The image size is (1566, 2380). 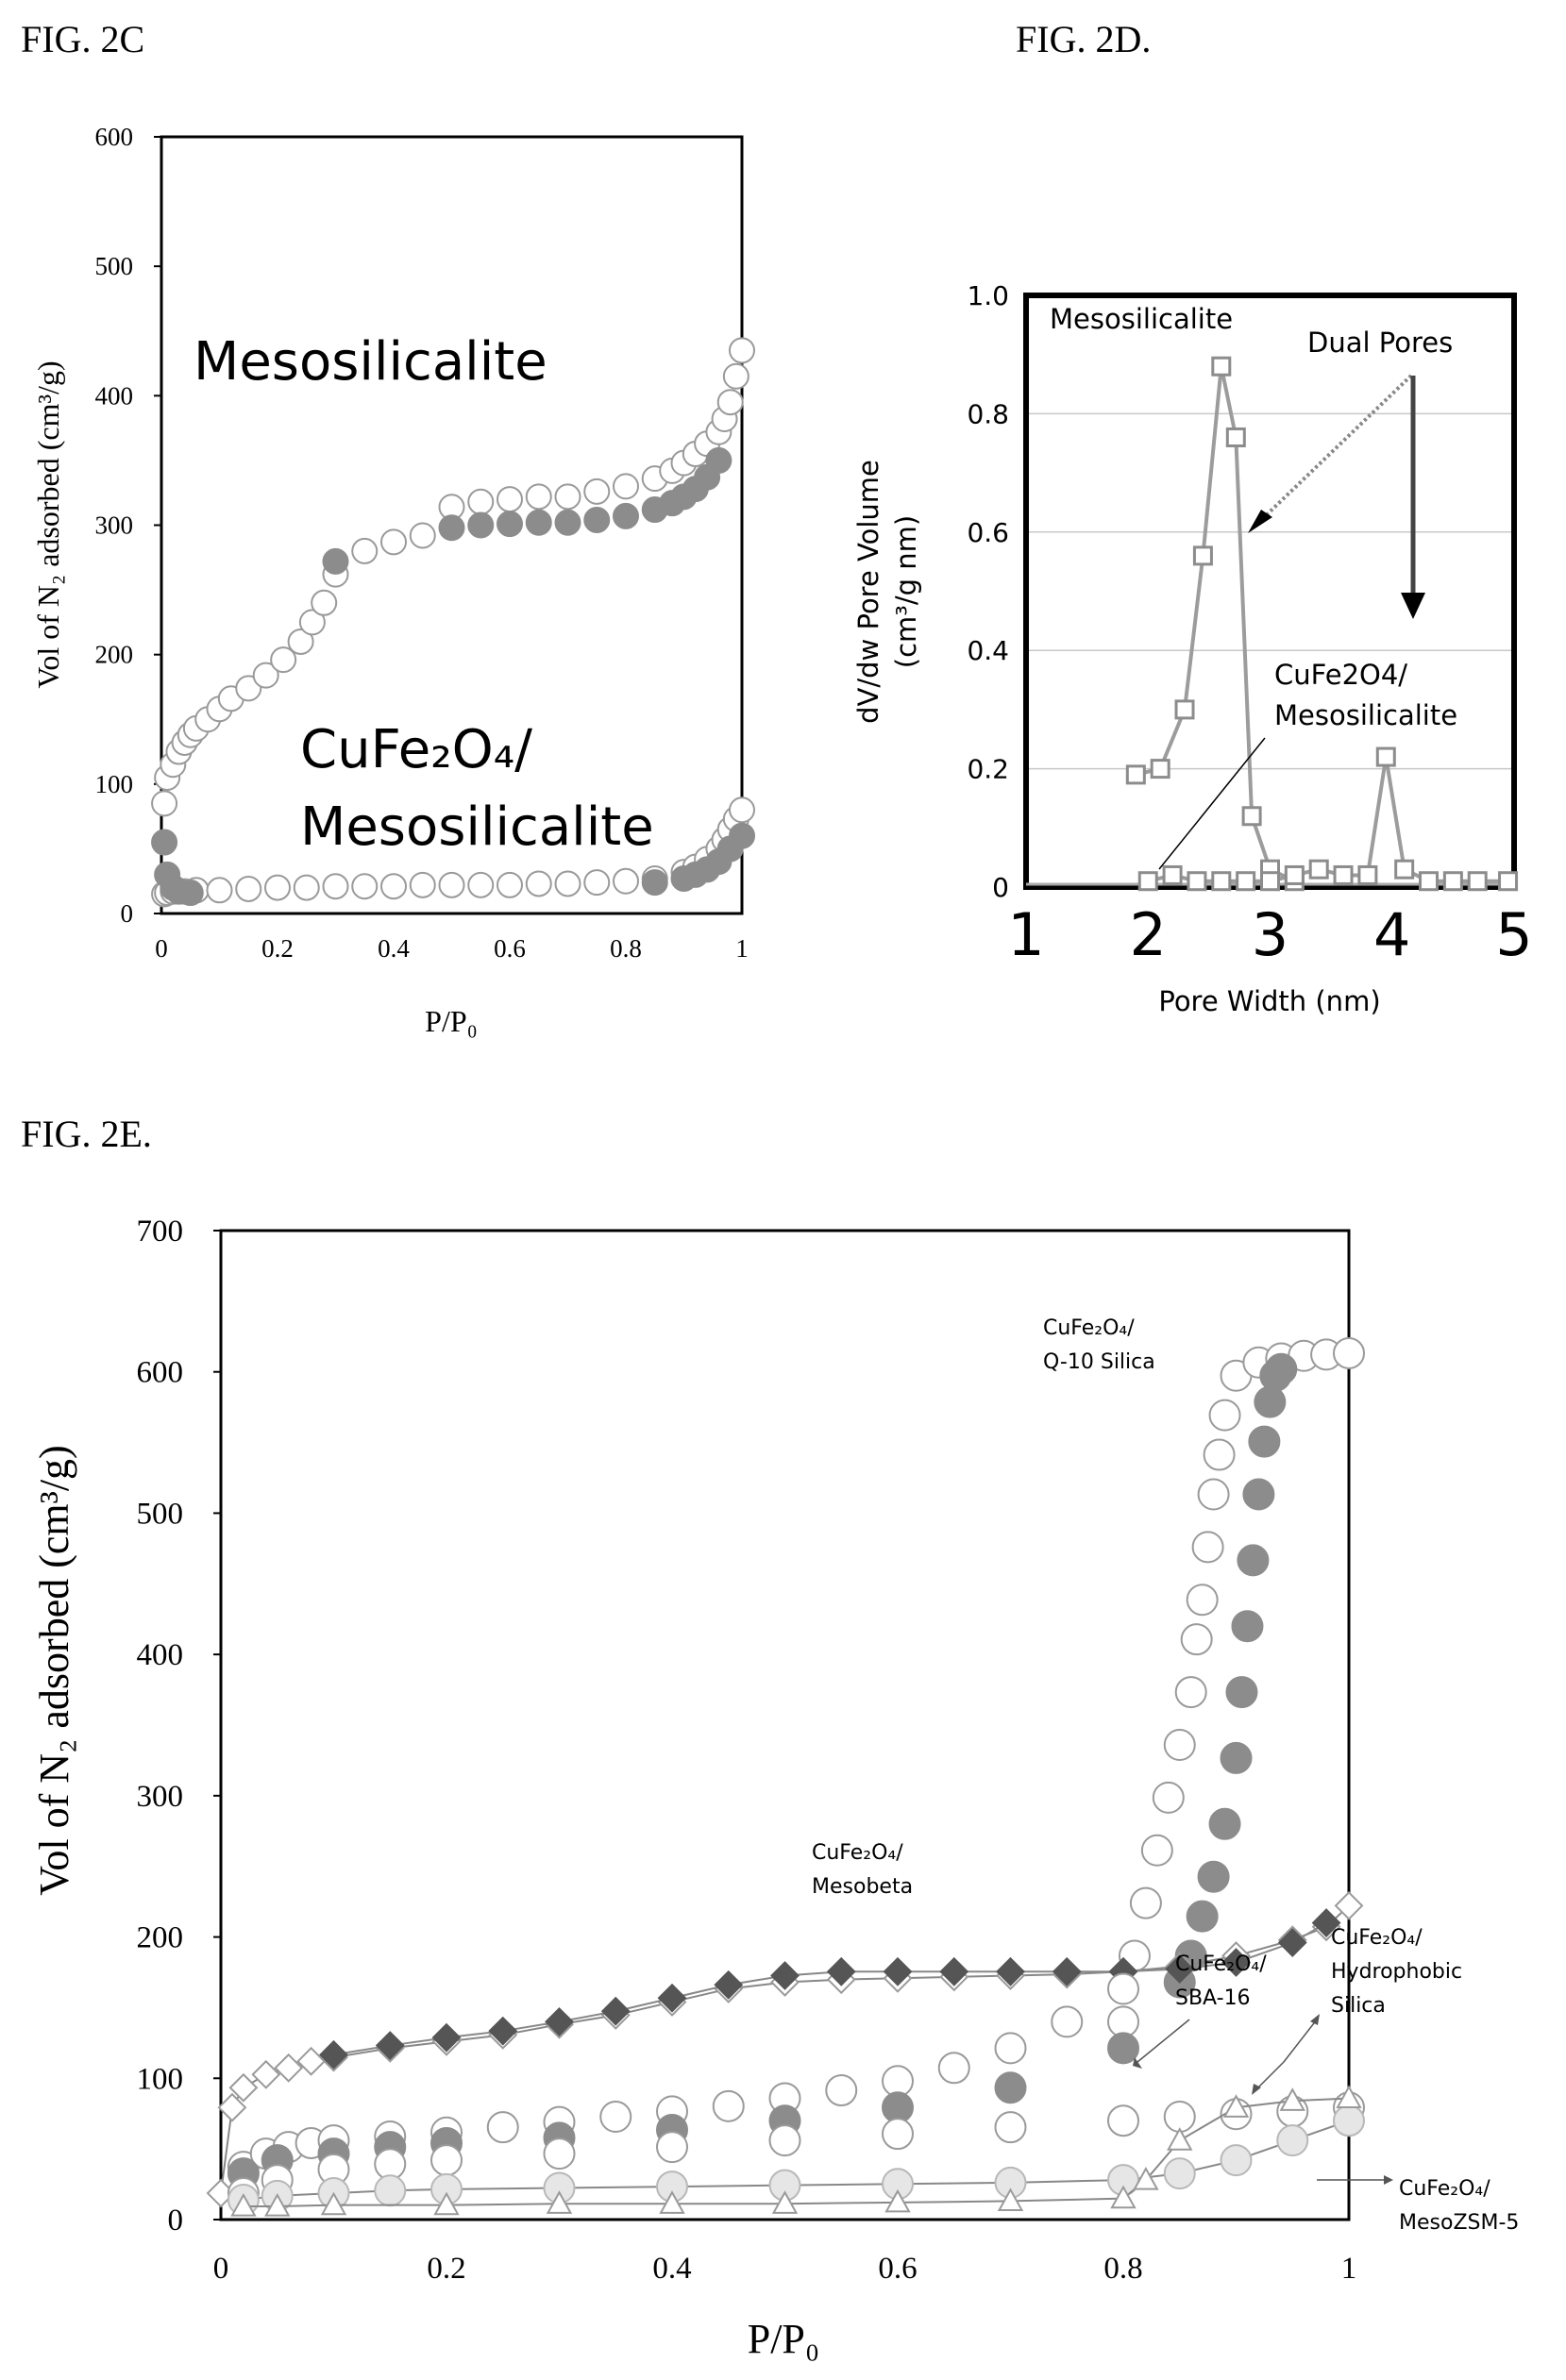 I want to click on chart-2c-annotation-cufe-line1: CuFe₂O₄/, so click(x=416, y=749).